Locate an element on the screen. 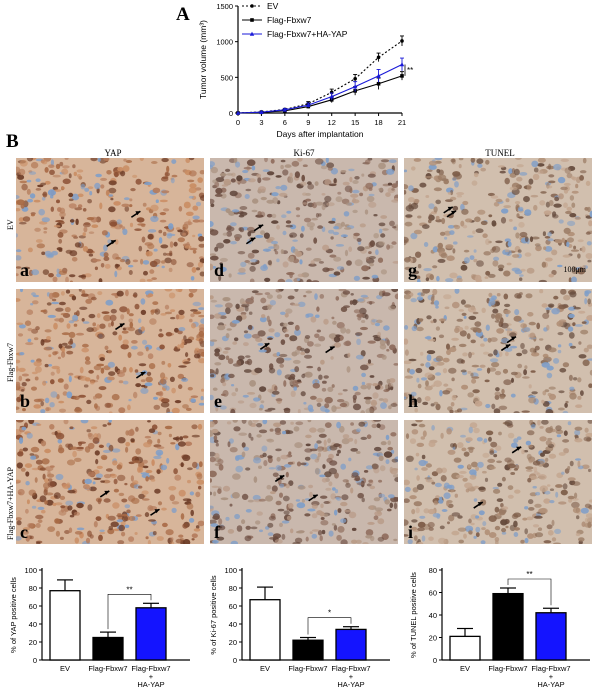  series-line-fbxw7-yap is located at coordinates (320, 88).